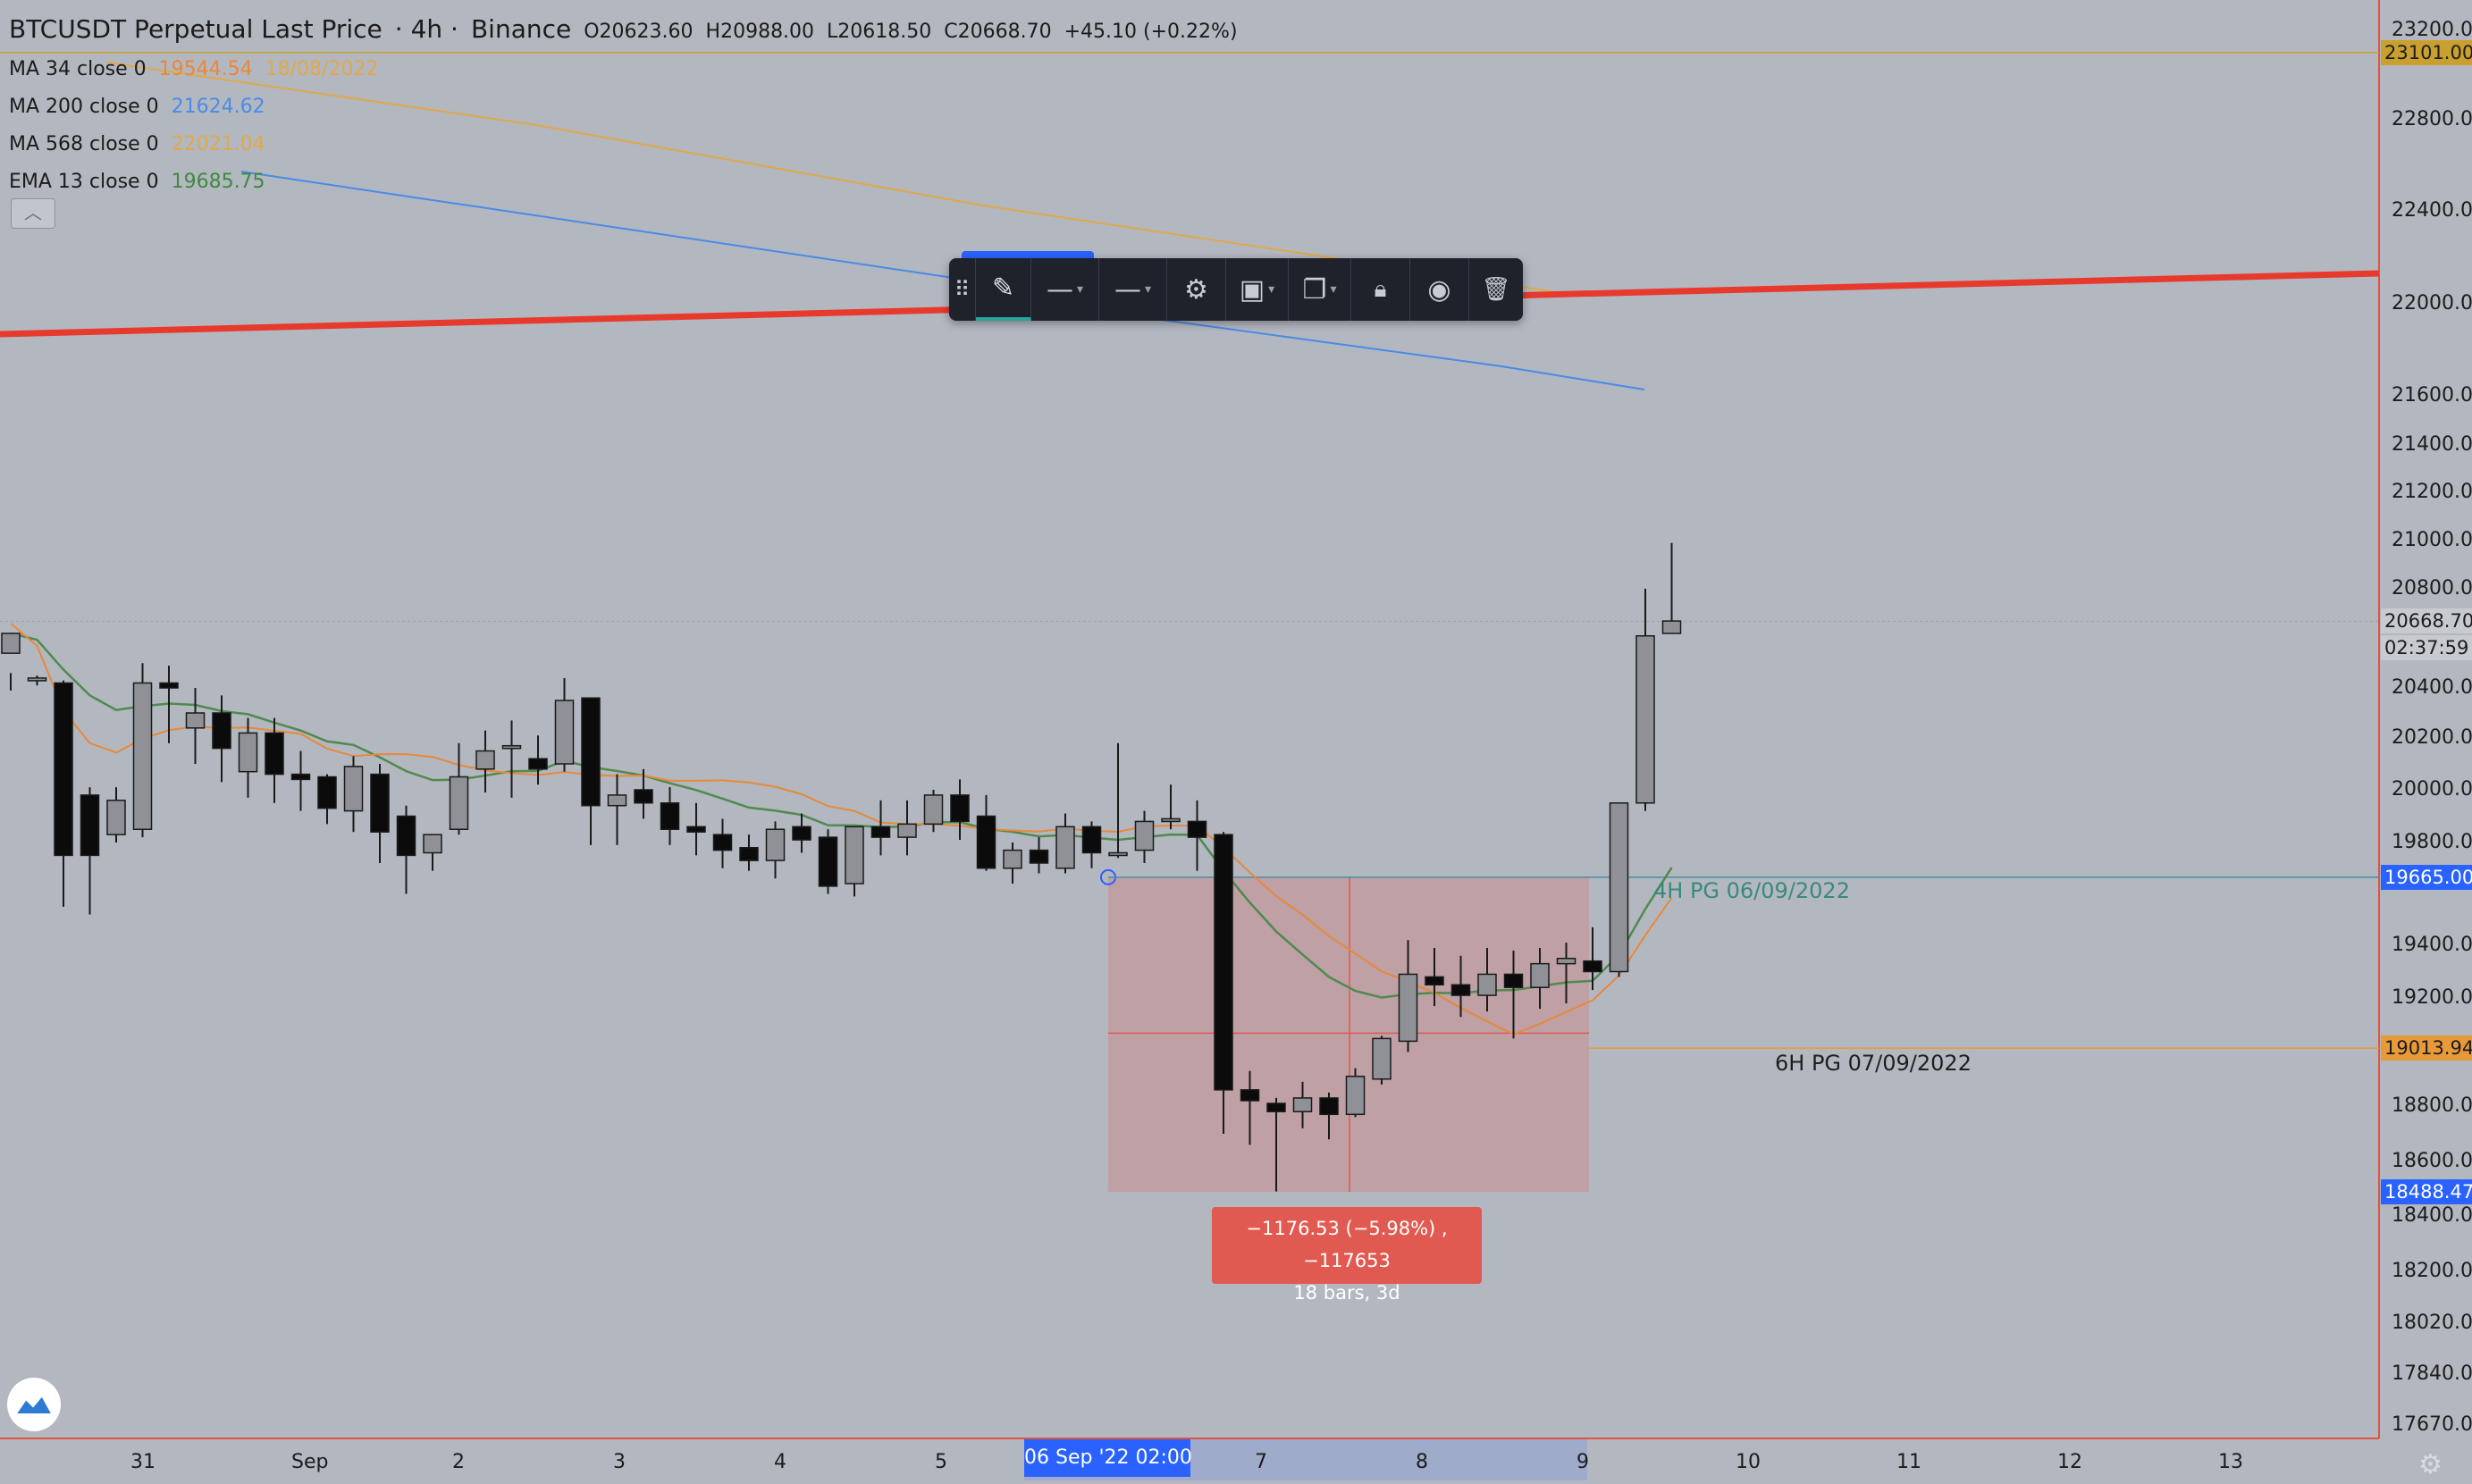 The height and width of the screenshot is (1484, 2472). I want to click on settings-gear-icon: ⚙, so click(2430, 1465).